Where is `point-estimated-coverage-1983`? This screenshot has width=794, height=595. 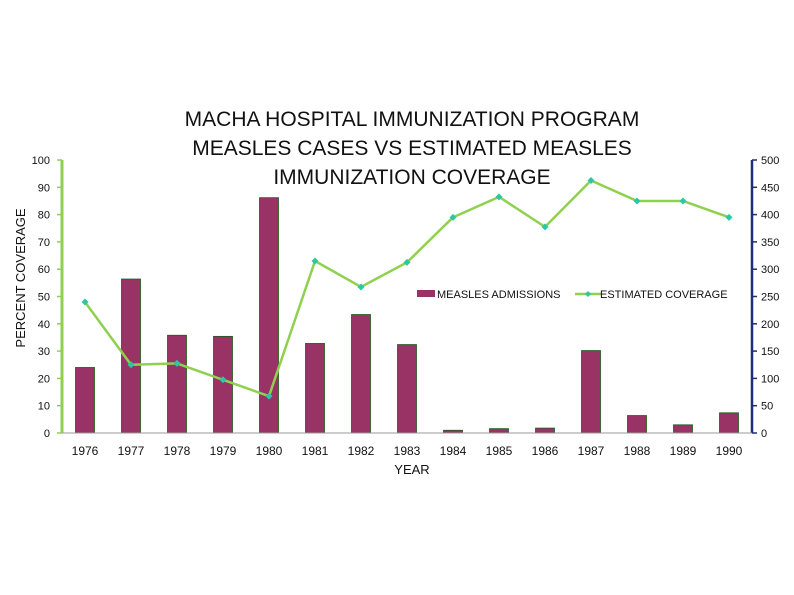
point-estimated-coverage-1983 is located at coordinates (407, 262).